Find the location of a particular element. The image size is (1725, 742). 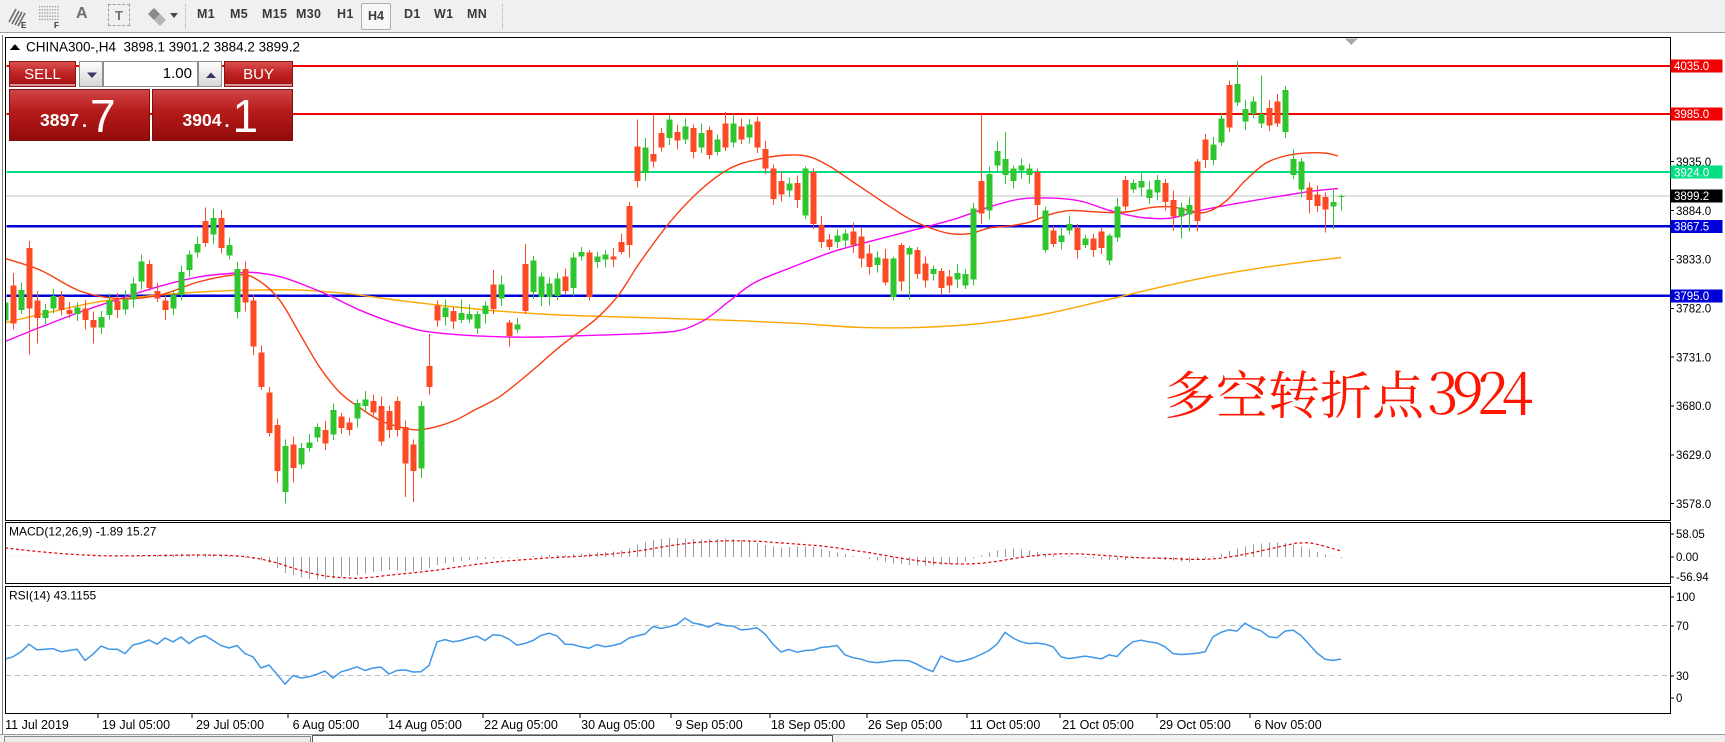

svg-text: 3629.0 is located at coordinates (1693, 456).